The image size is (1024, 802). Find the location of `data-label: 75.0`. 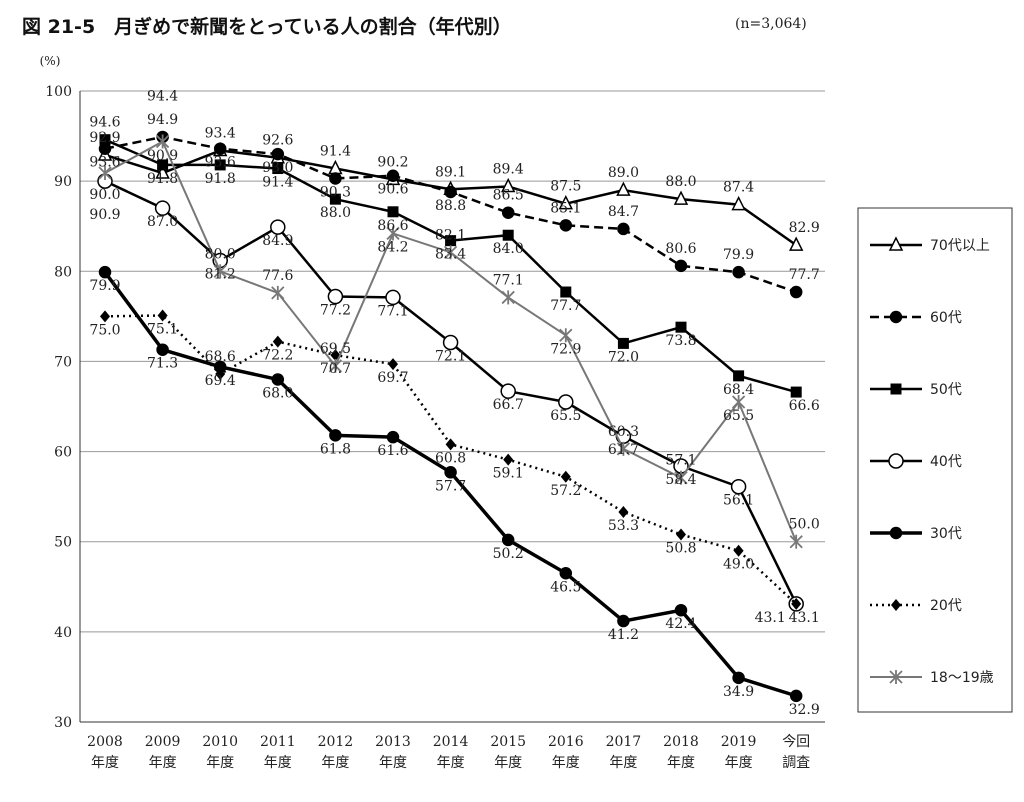

data-label: 75.0 is located at coordinates (104, 330).